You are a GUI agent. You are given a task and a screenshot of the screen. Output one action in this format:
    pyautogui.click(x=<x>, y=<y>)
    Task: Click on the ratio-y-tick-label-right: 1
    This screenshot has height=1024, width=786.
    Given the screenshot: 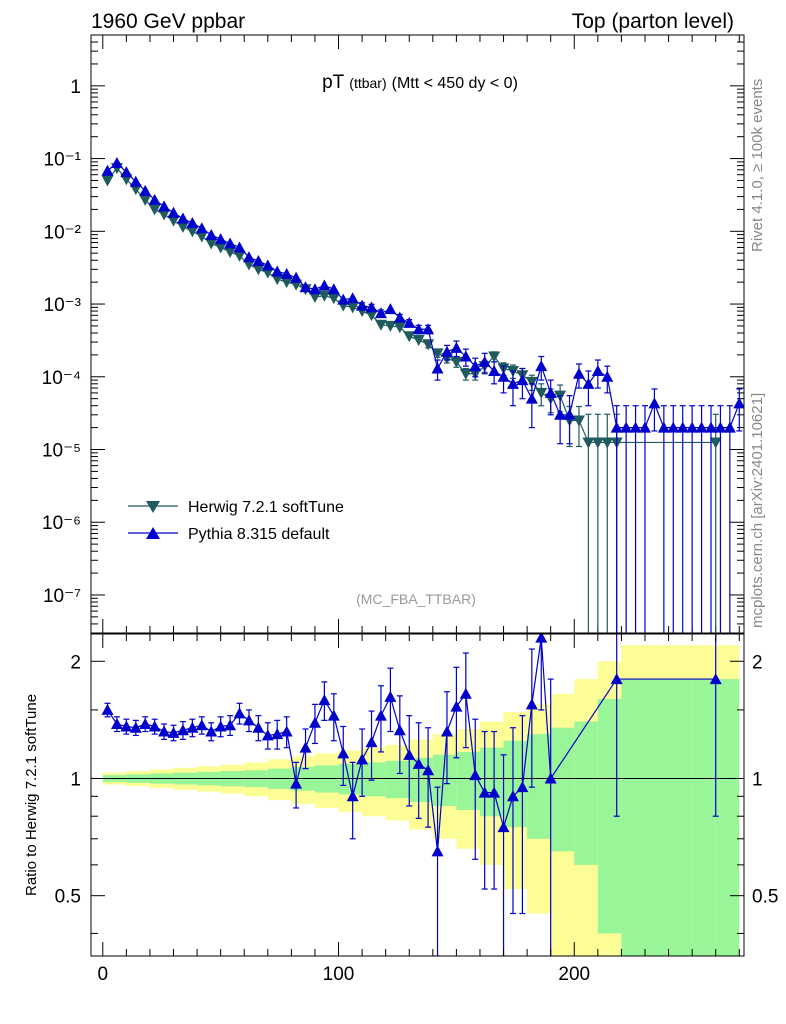 What is the action you would take?
    pyautogui.click(x=757, y=779)
    